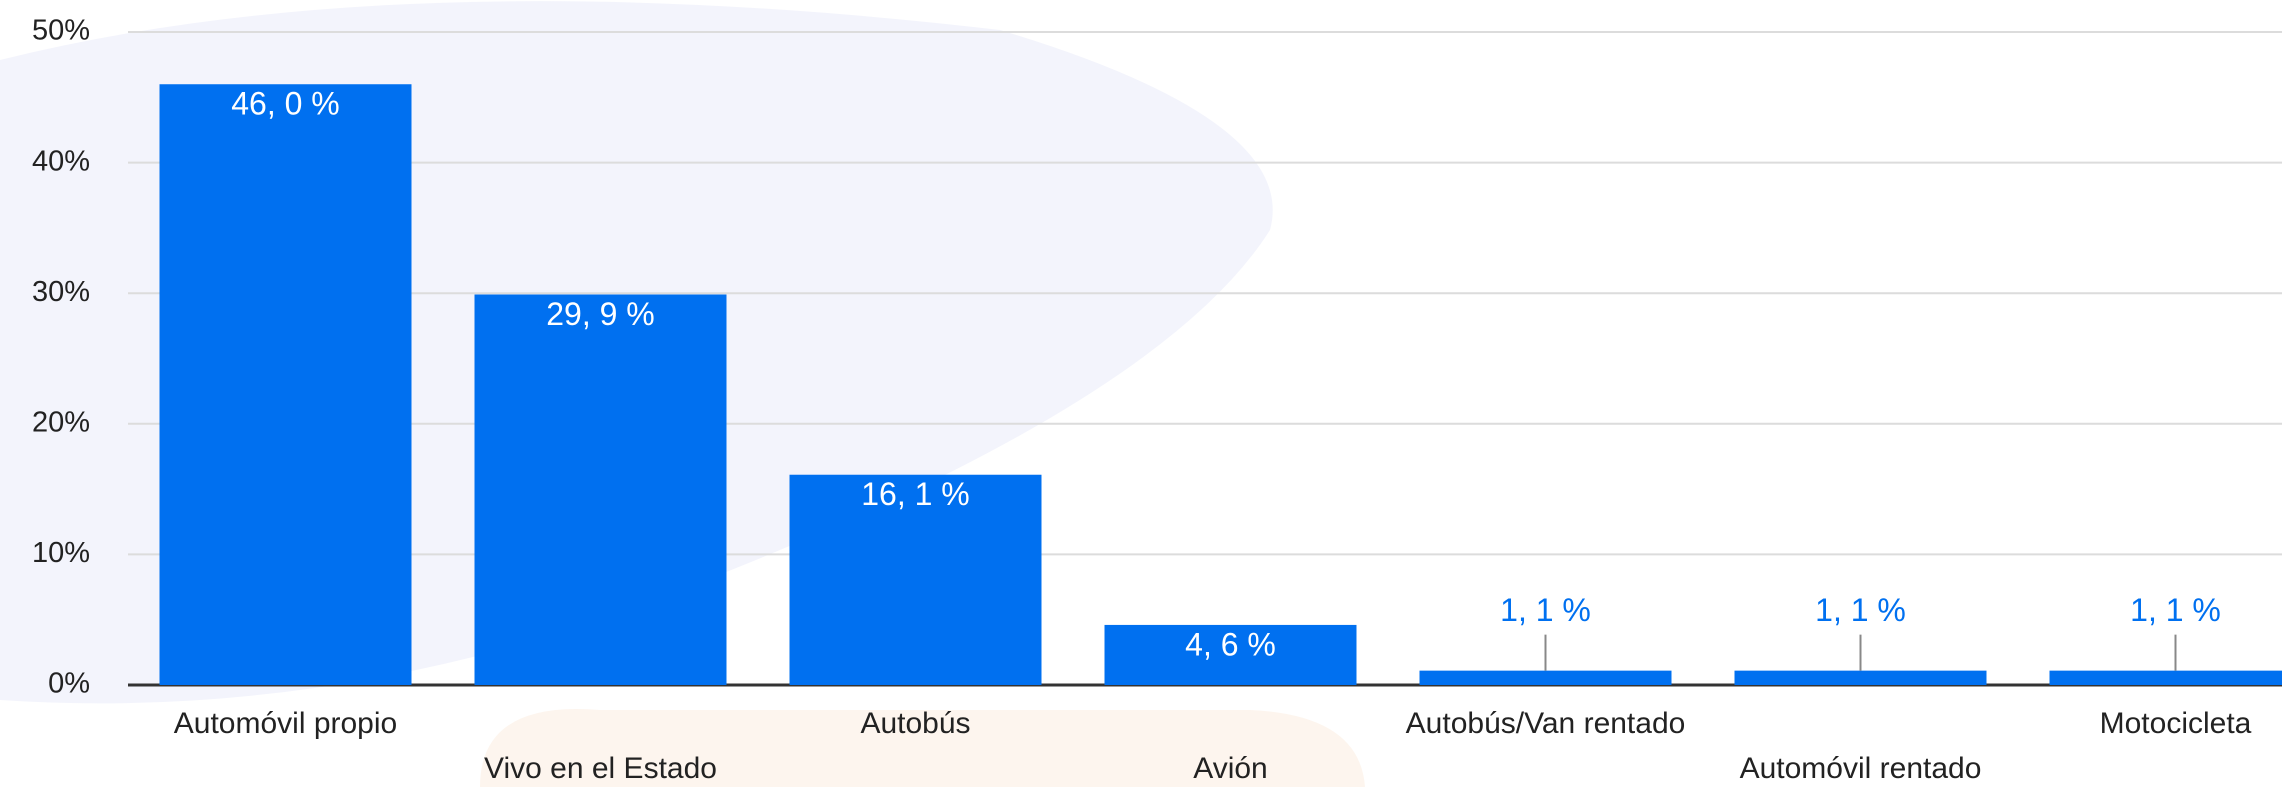  What do you see at coordinates (61, 292) in the screenshot?
I see `y-tick-label: 30%` at bounding box center [61, 292].